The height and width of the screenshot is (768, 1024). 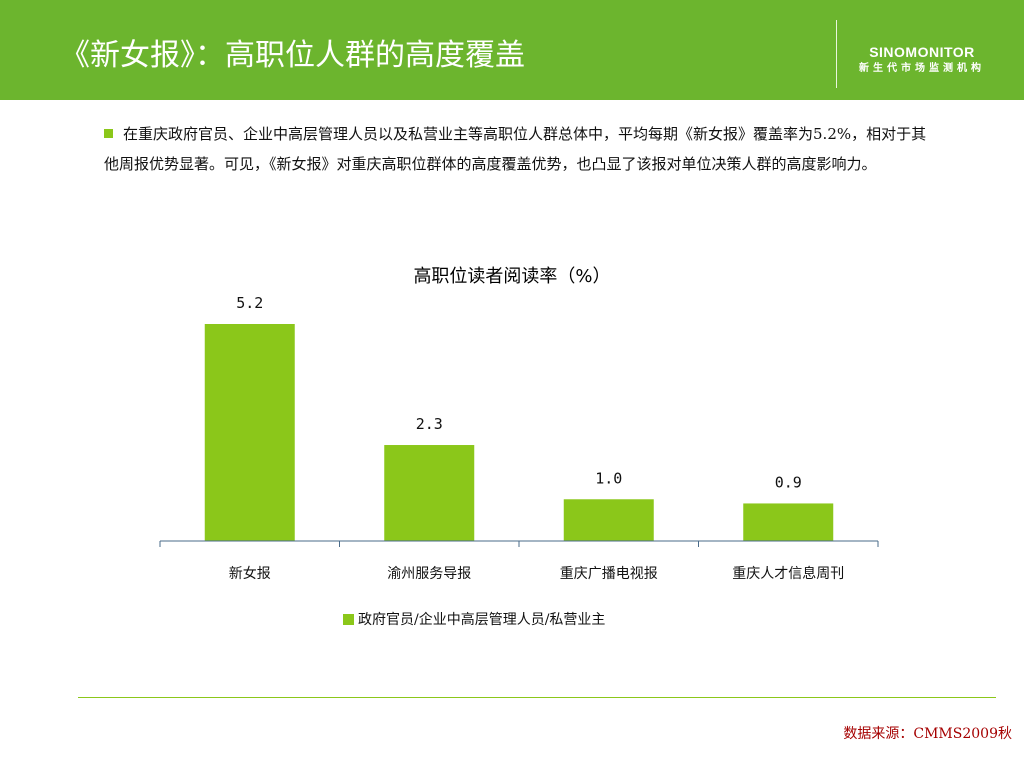 I want to click on logo-chinese-text: 新生代市场监测机构, so click(x=922, y=68).